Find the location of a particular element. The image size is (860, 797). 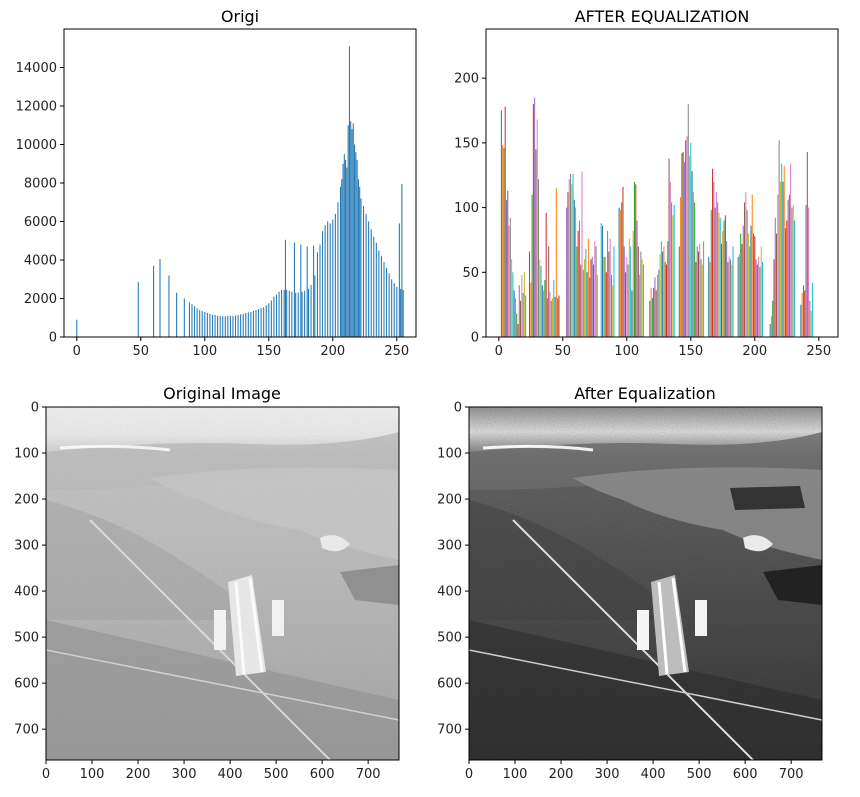

x-tick-label: 250 is located at coordinates (818, 351).